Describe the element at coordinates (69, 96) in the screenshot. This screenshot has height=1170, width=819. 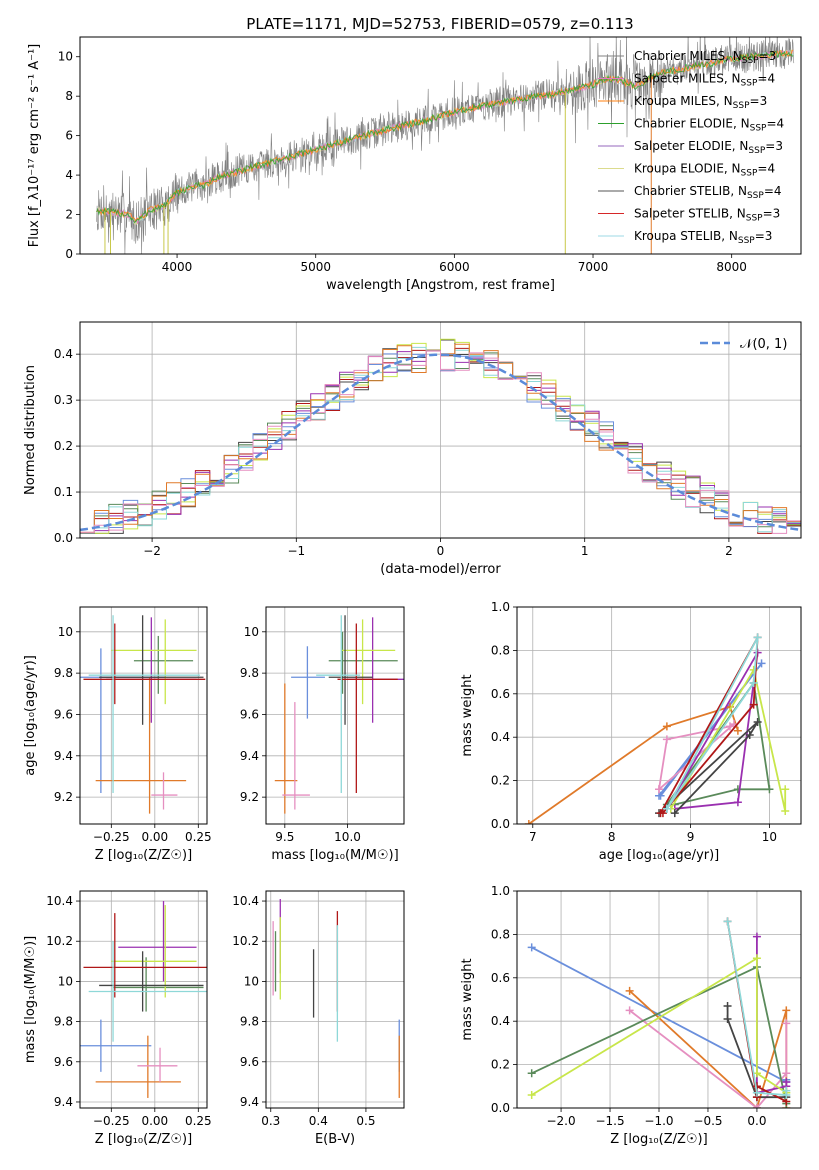
I see `y-tick-label: 8` at that location.